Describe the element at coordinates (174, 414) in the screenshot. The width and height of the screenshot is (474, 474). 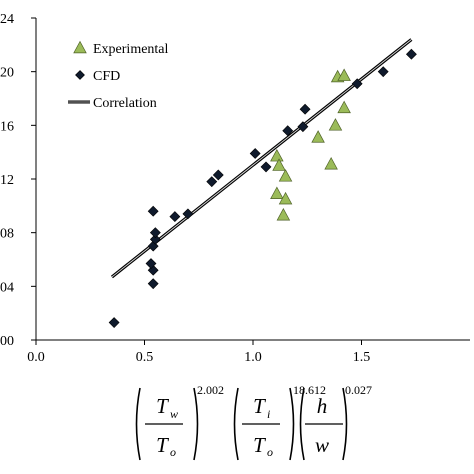
I see `formula-subscript: w` at that location.